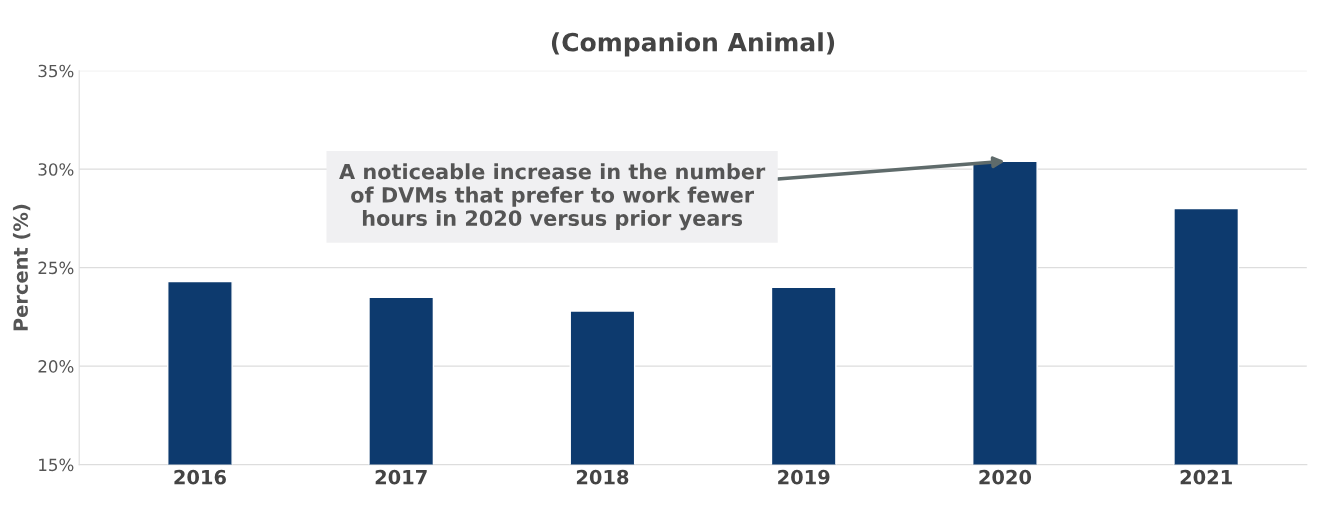 This screenshot has height=505, width=1320. Describe the element at coordinates (1005, 477) in the screenshot. I see `x-tick-label: 2020` at that location.